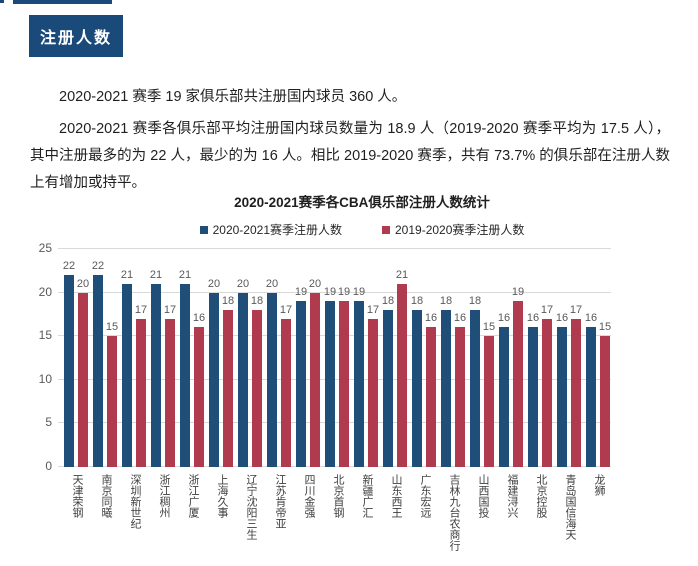  What do you see at coordinates (193, 496) in the screenshot?
I see `x-axis-category-label: 浙江广厦` at bounding box center [193, 496].